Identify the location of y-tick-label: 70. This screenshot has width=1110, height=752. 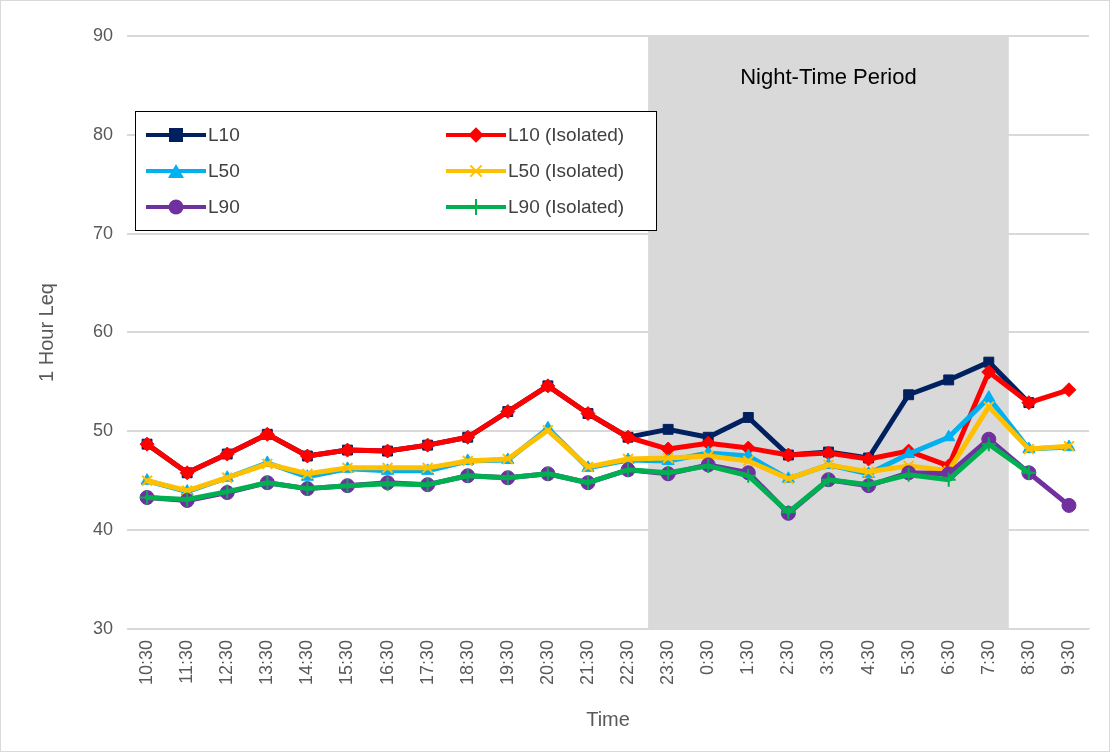
(103, 232).